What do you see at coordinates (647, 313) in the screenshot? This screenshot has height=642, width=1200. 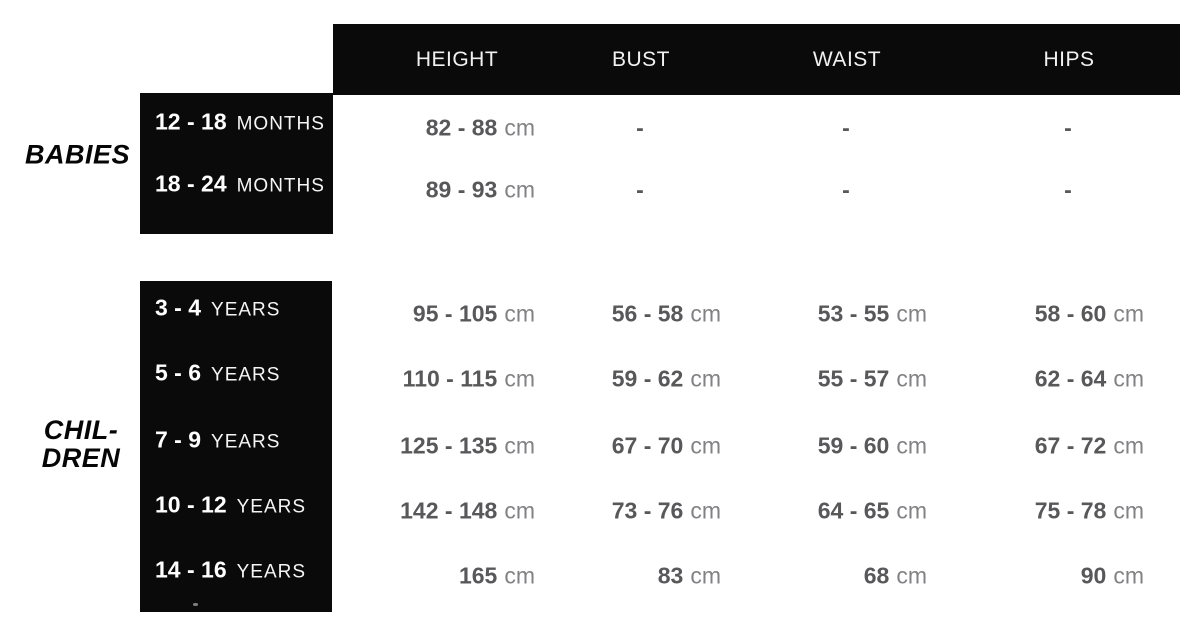 I see `value-number: 56 - 58` at bounding box center [647, 313].